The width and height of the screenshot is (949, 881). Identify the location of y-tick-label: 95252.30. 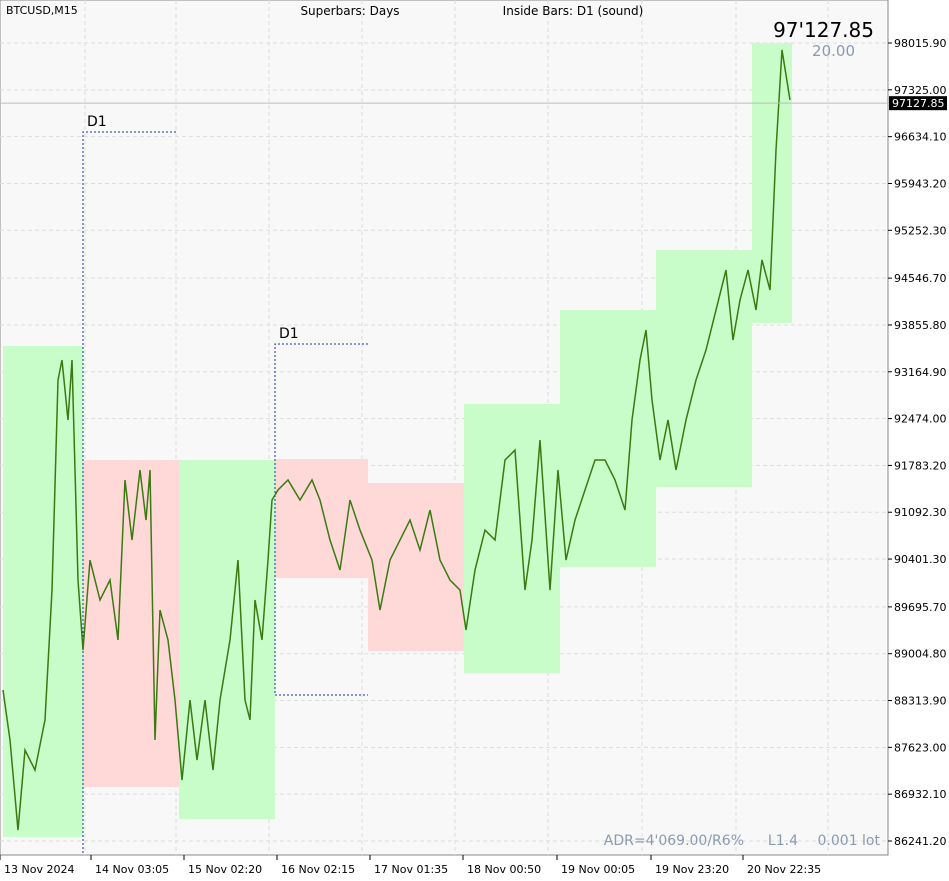
(920, 230).